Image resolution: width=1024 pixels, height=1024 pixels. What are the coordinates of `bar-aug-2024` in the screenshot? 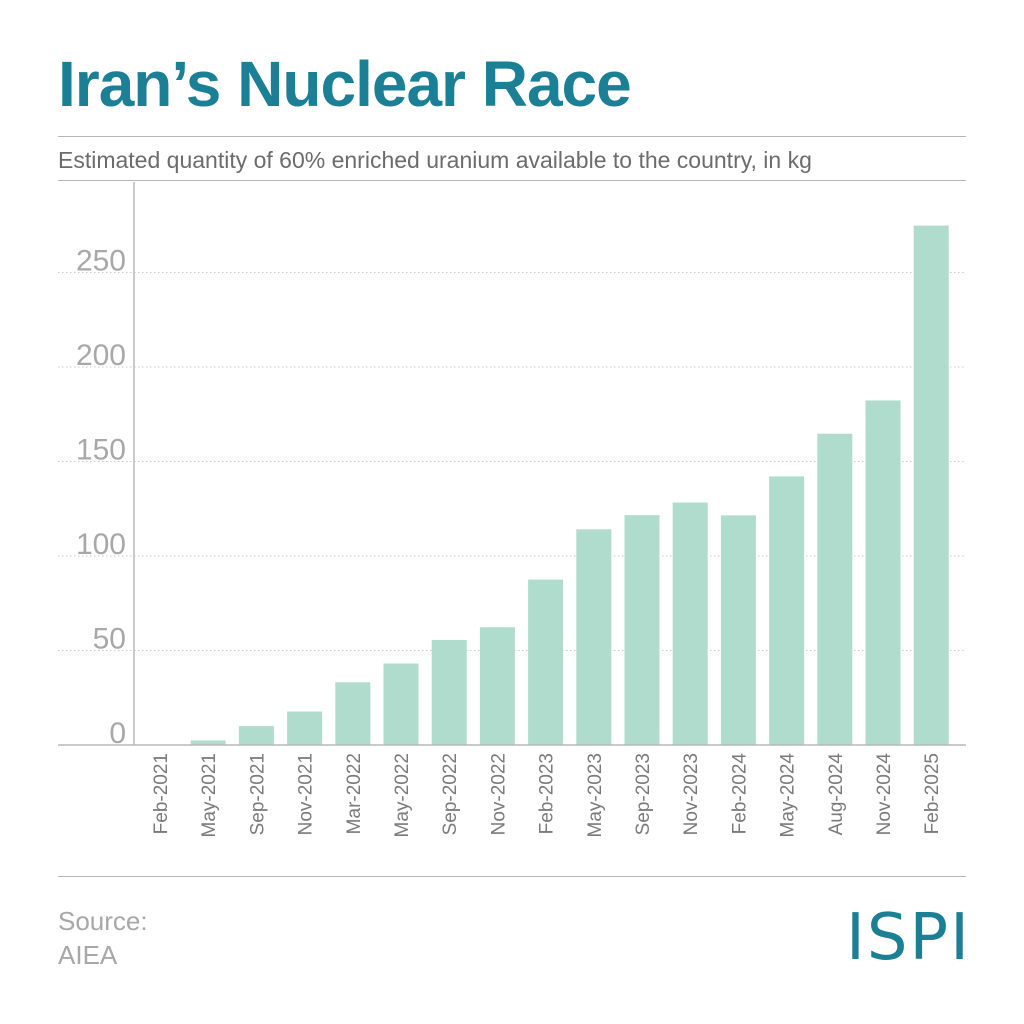 It's located at (835, 589).